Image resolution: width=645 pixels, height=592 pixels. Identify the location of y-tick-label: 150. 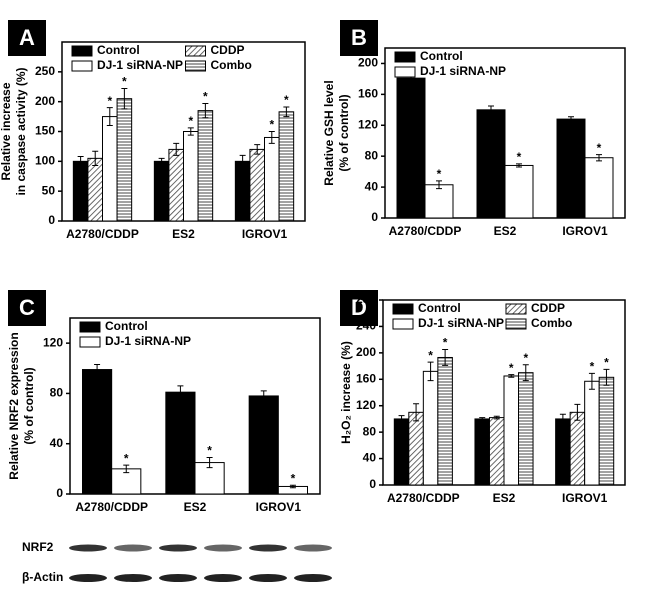
(45, 131).